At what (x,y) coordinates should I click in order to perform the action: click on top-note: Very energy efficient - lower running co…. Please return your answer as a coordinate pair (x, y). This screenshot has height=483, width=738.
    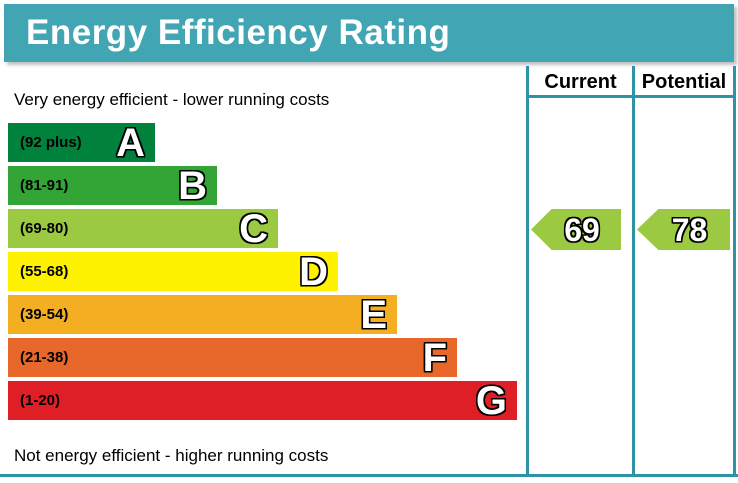
    Looking at the image, I should click on (172, 99).